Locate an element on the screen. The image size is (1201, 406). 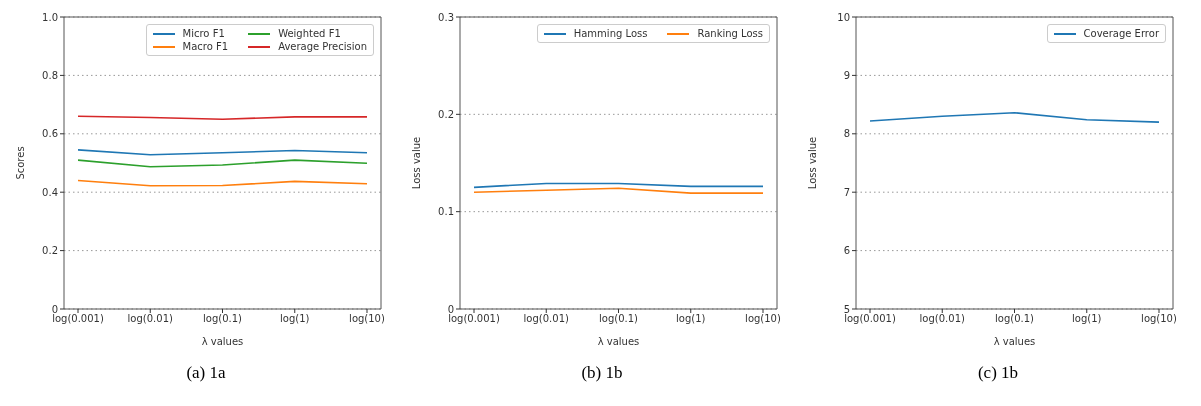
y-axis-title: Scores is located at coordinates (20, 163).